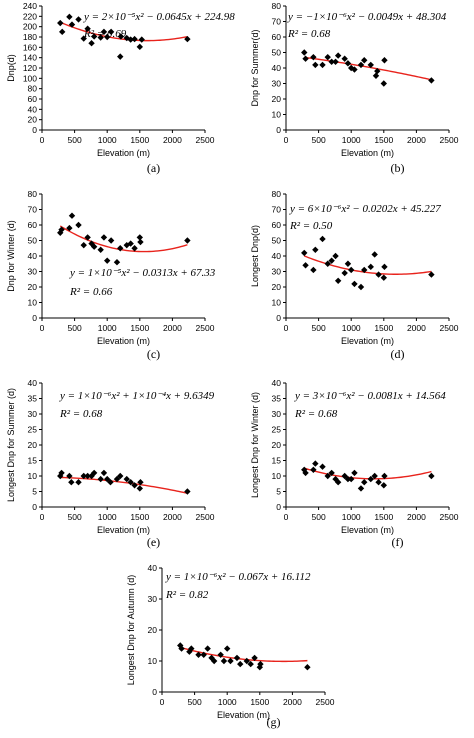 The height and width of the screenshot is (738, 474). I want to click on y-axis-label: Dnp for Summer(d), so click(255, 67).